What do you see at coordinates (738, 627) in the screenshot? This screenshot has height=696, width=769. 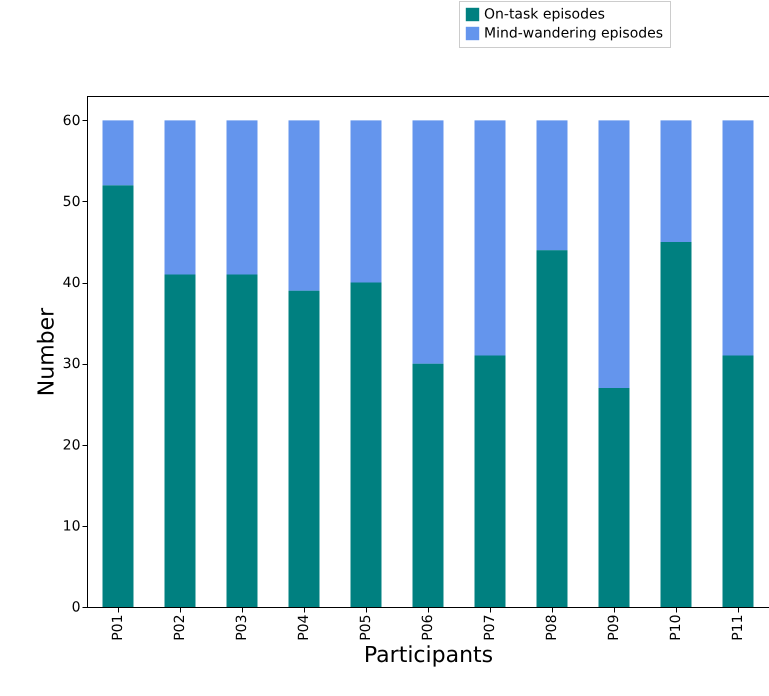 I see `x-tick-label: P11` at bounding box center [738, 627].